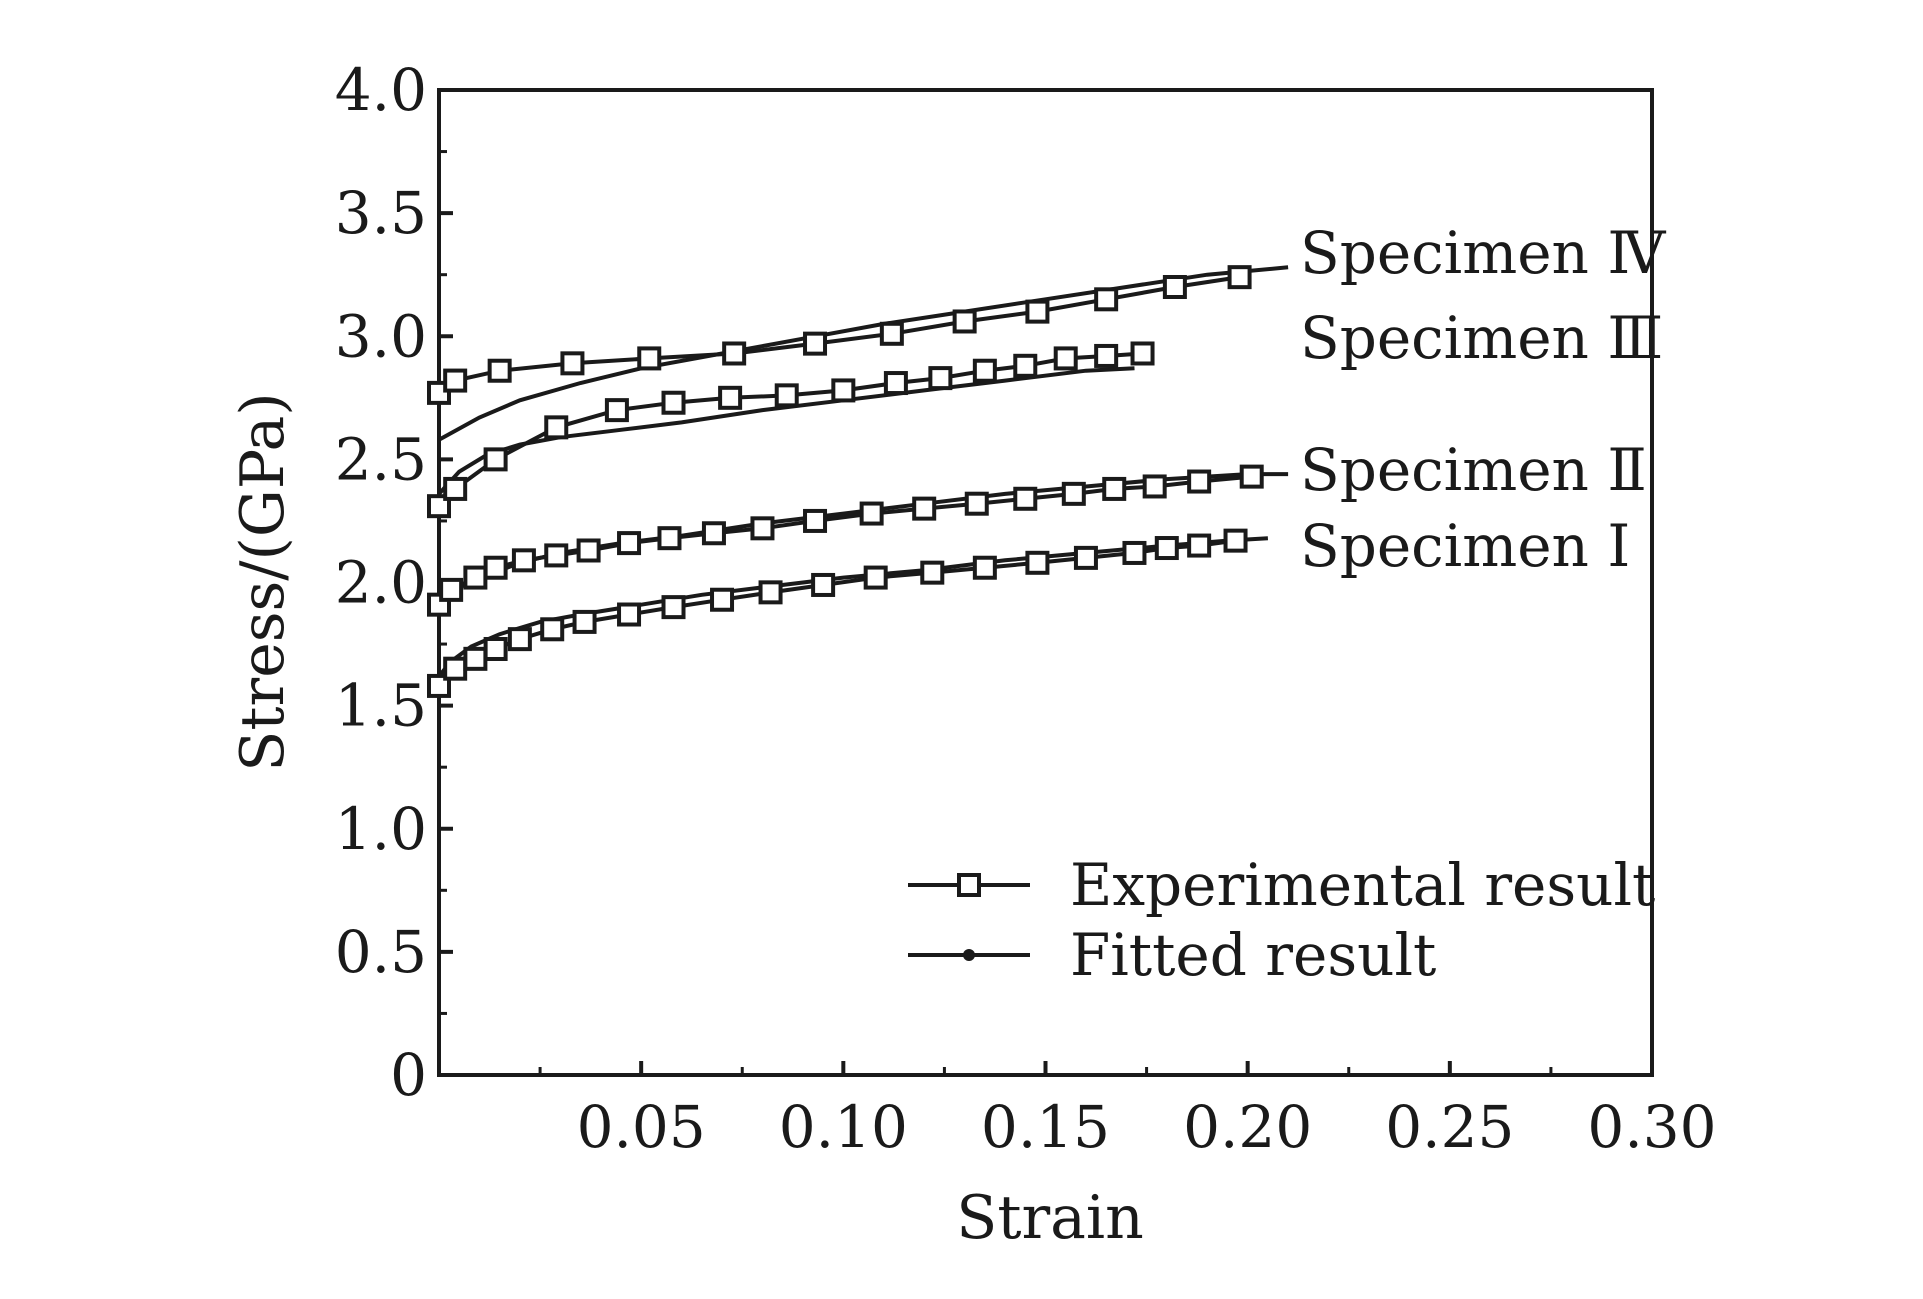 This screenshot has height=1299, width=1923. Describe the element at coordinates (381, 336) in the screenshot. I see `y-tick-label: 3.0` at that location.